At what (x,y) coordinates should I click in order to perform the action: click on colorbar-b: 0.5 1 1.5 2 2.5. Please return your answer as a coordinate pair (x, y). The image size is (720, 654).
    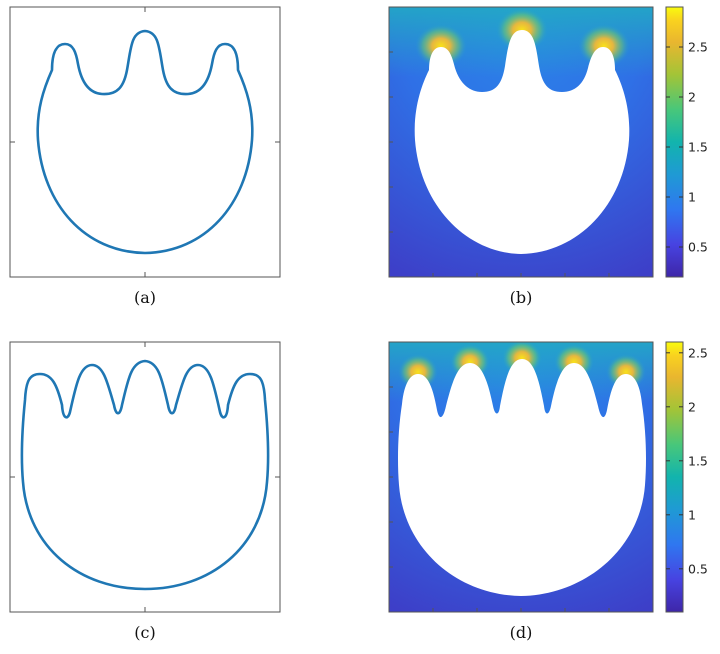
    Looking at the image, I should click on (686, 142).